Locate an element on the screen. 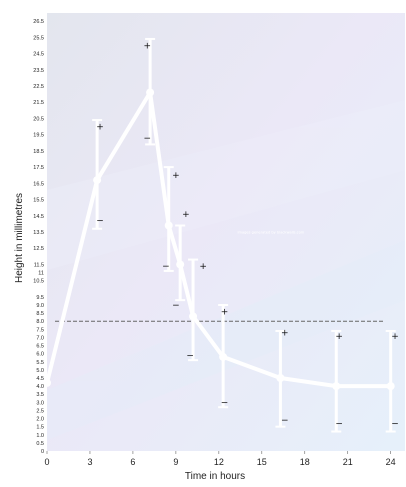  y-tick-label: 22.5 is located at coordinates (38, 87).